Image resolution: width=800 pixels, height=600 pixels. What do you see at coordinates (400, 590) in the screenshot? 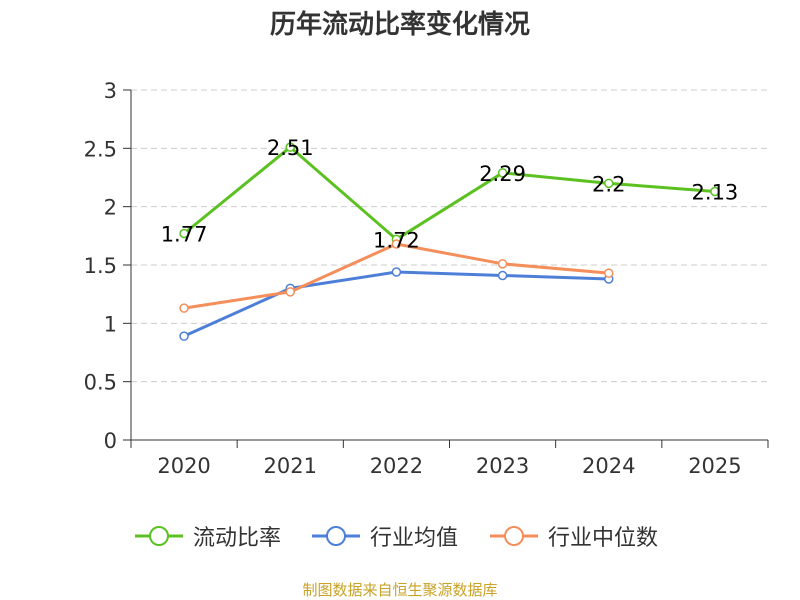
I see `source-note: 制图数据来自恒生聚源数据库` at bounding box center [400, 590].